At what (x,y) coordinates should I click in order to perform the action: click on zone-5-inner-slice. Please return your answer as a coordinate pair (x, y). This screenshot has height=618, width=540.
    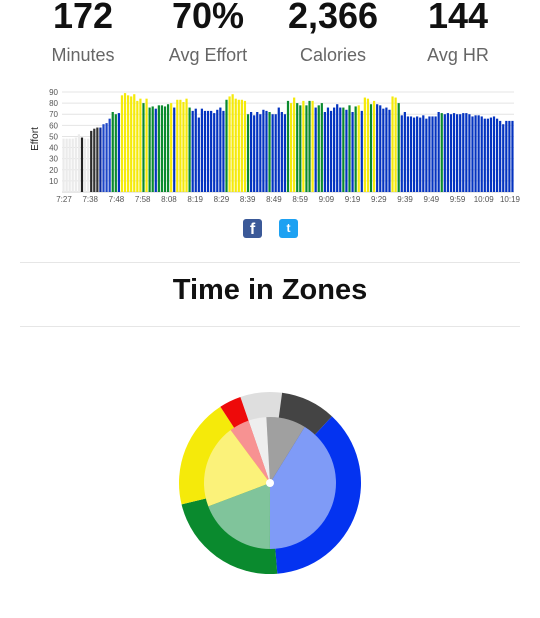
    Looking at the image, I should click on (237, 468).